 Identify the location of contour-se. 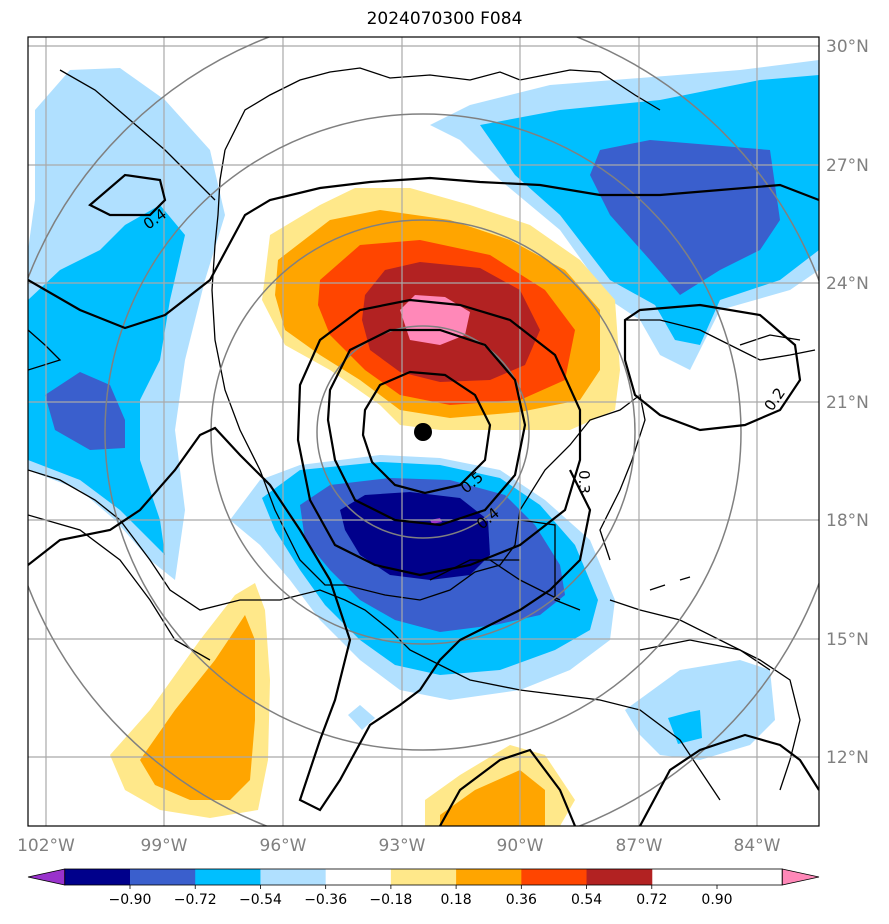
(729, 779).